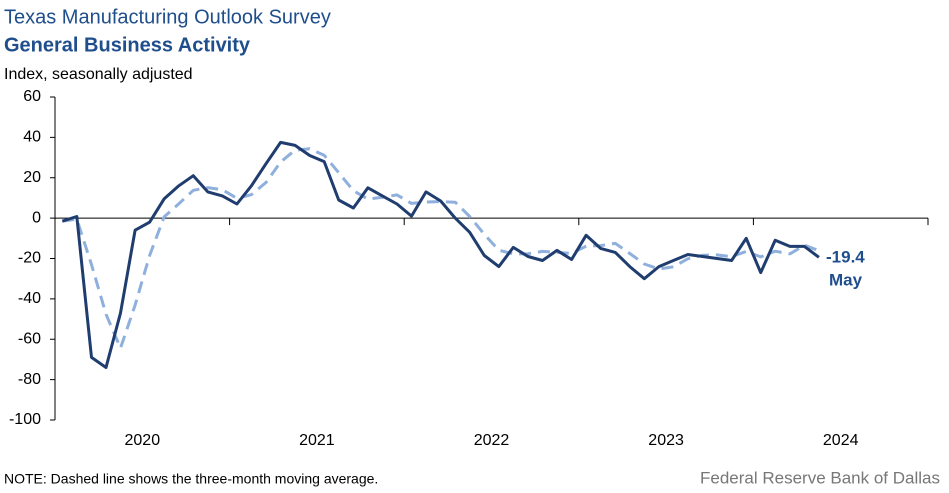  I want to click on y-tick-label: -100, so click(25, 419).